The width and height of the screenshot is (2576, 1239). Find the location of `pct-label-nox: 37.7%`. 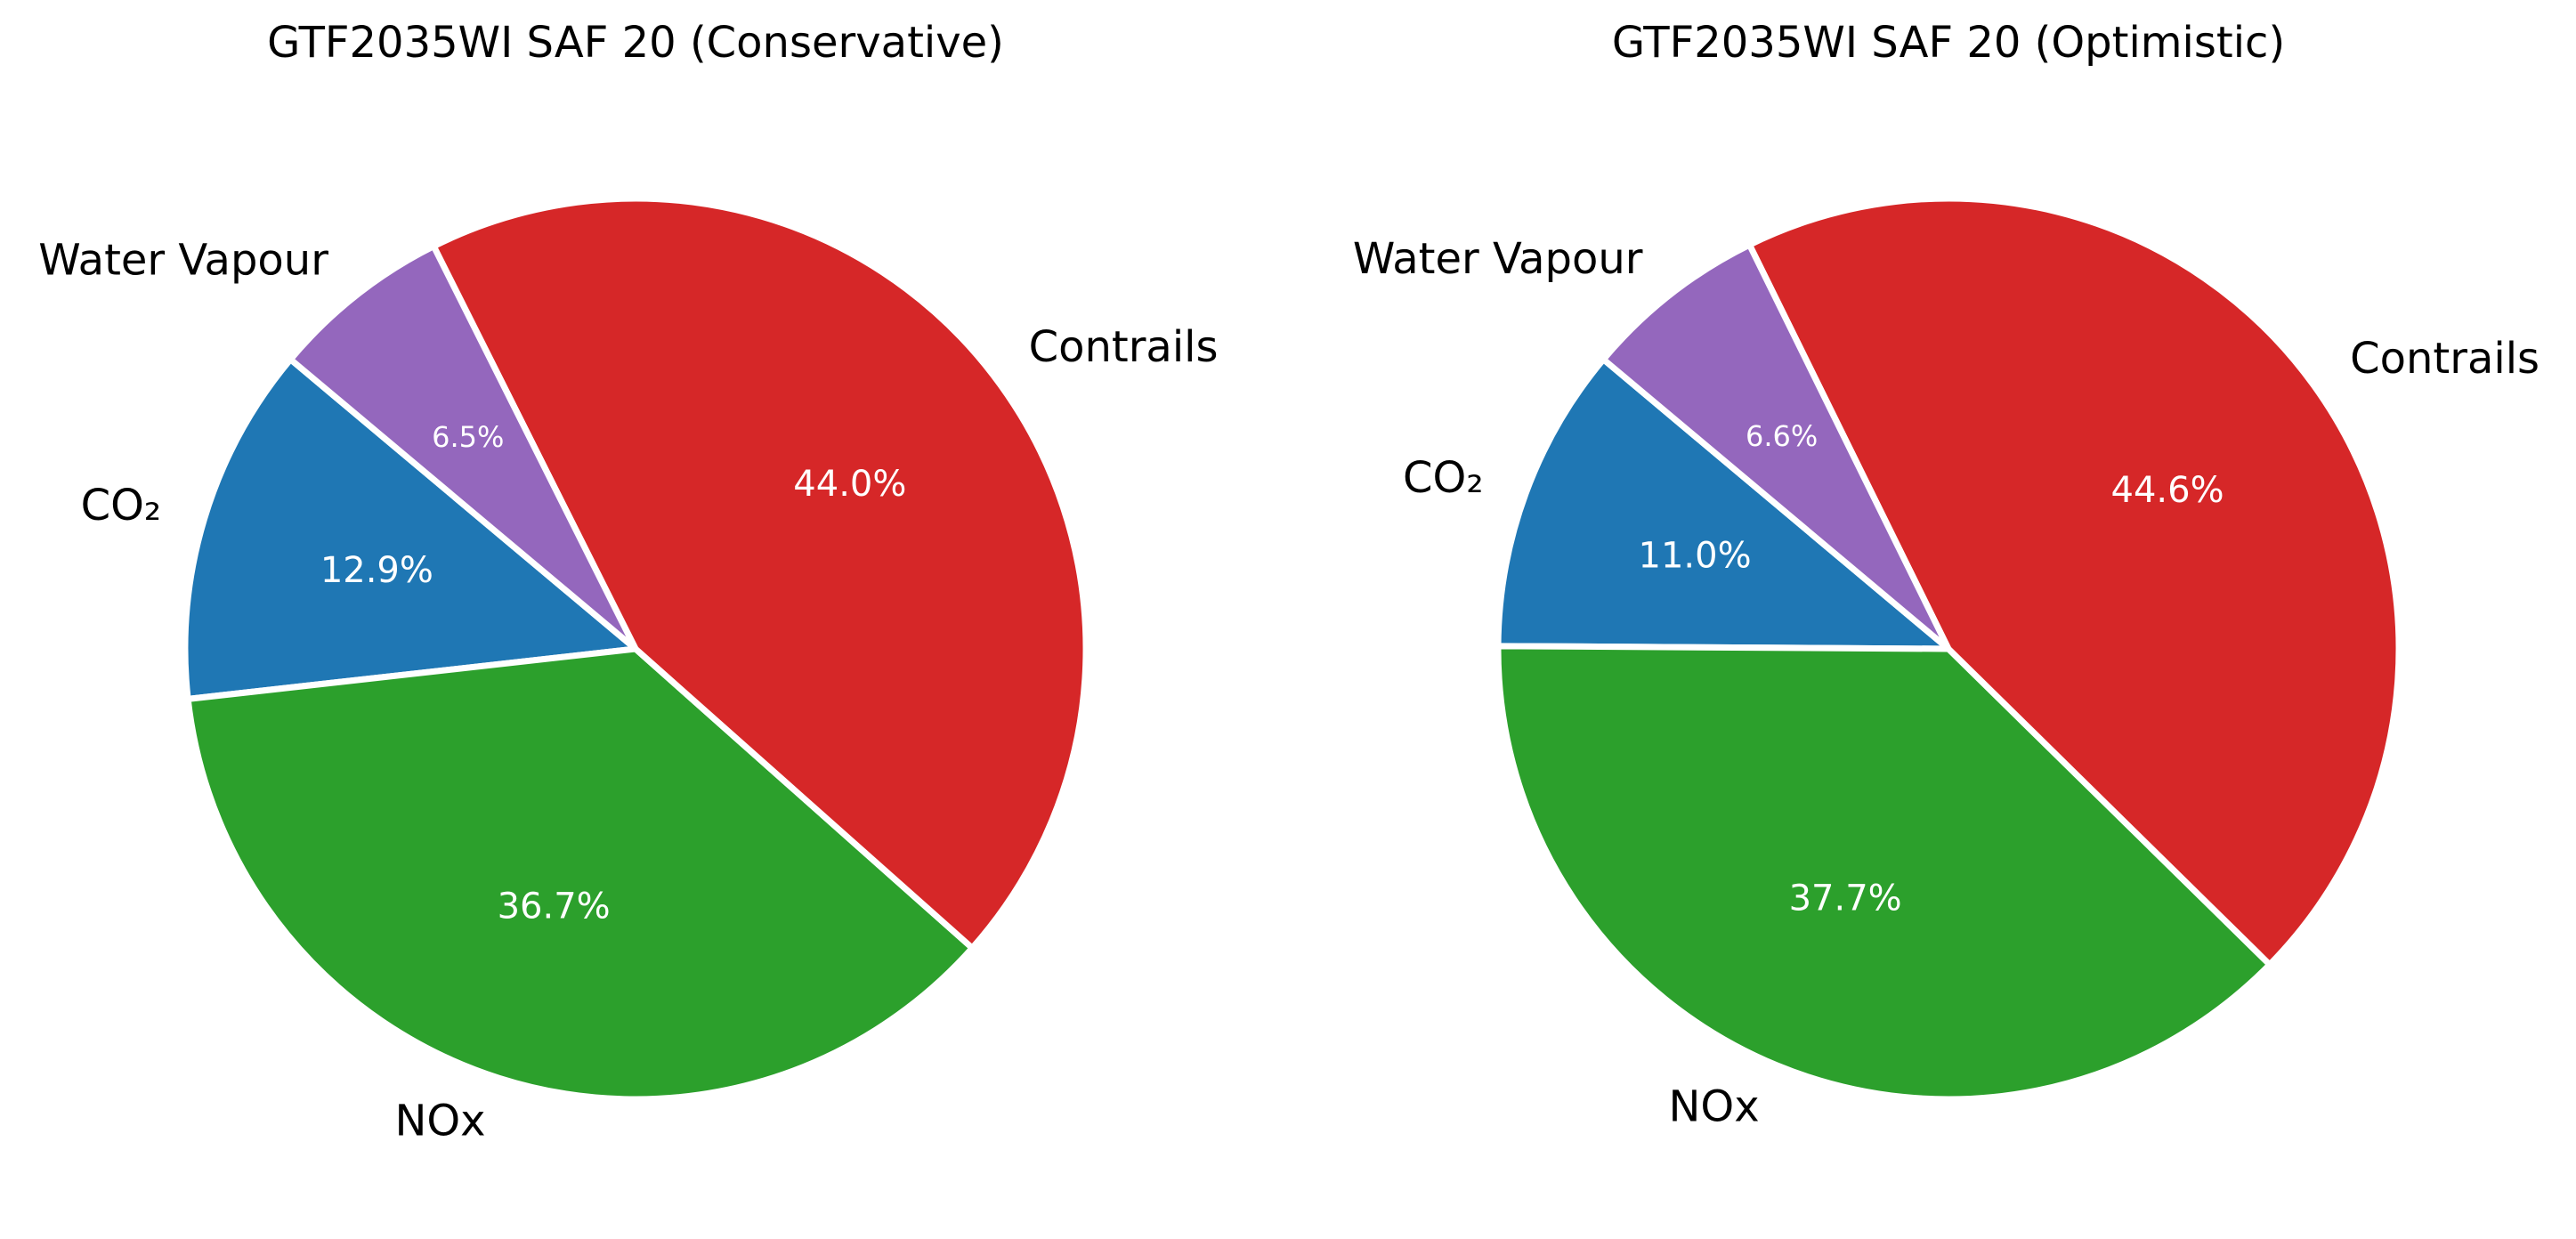

pct-label-nox: 37.7% is located at coordinates (1845, 899).